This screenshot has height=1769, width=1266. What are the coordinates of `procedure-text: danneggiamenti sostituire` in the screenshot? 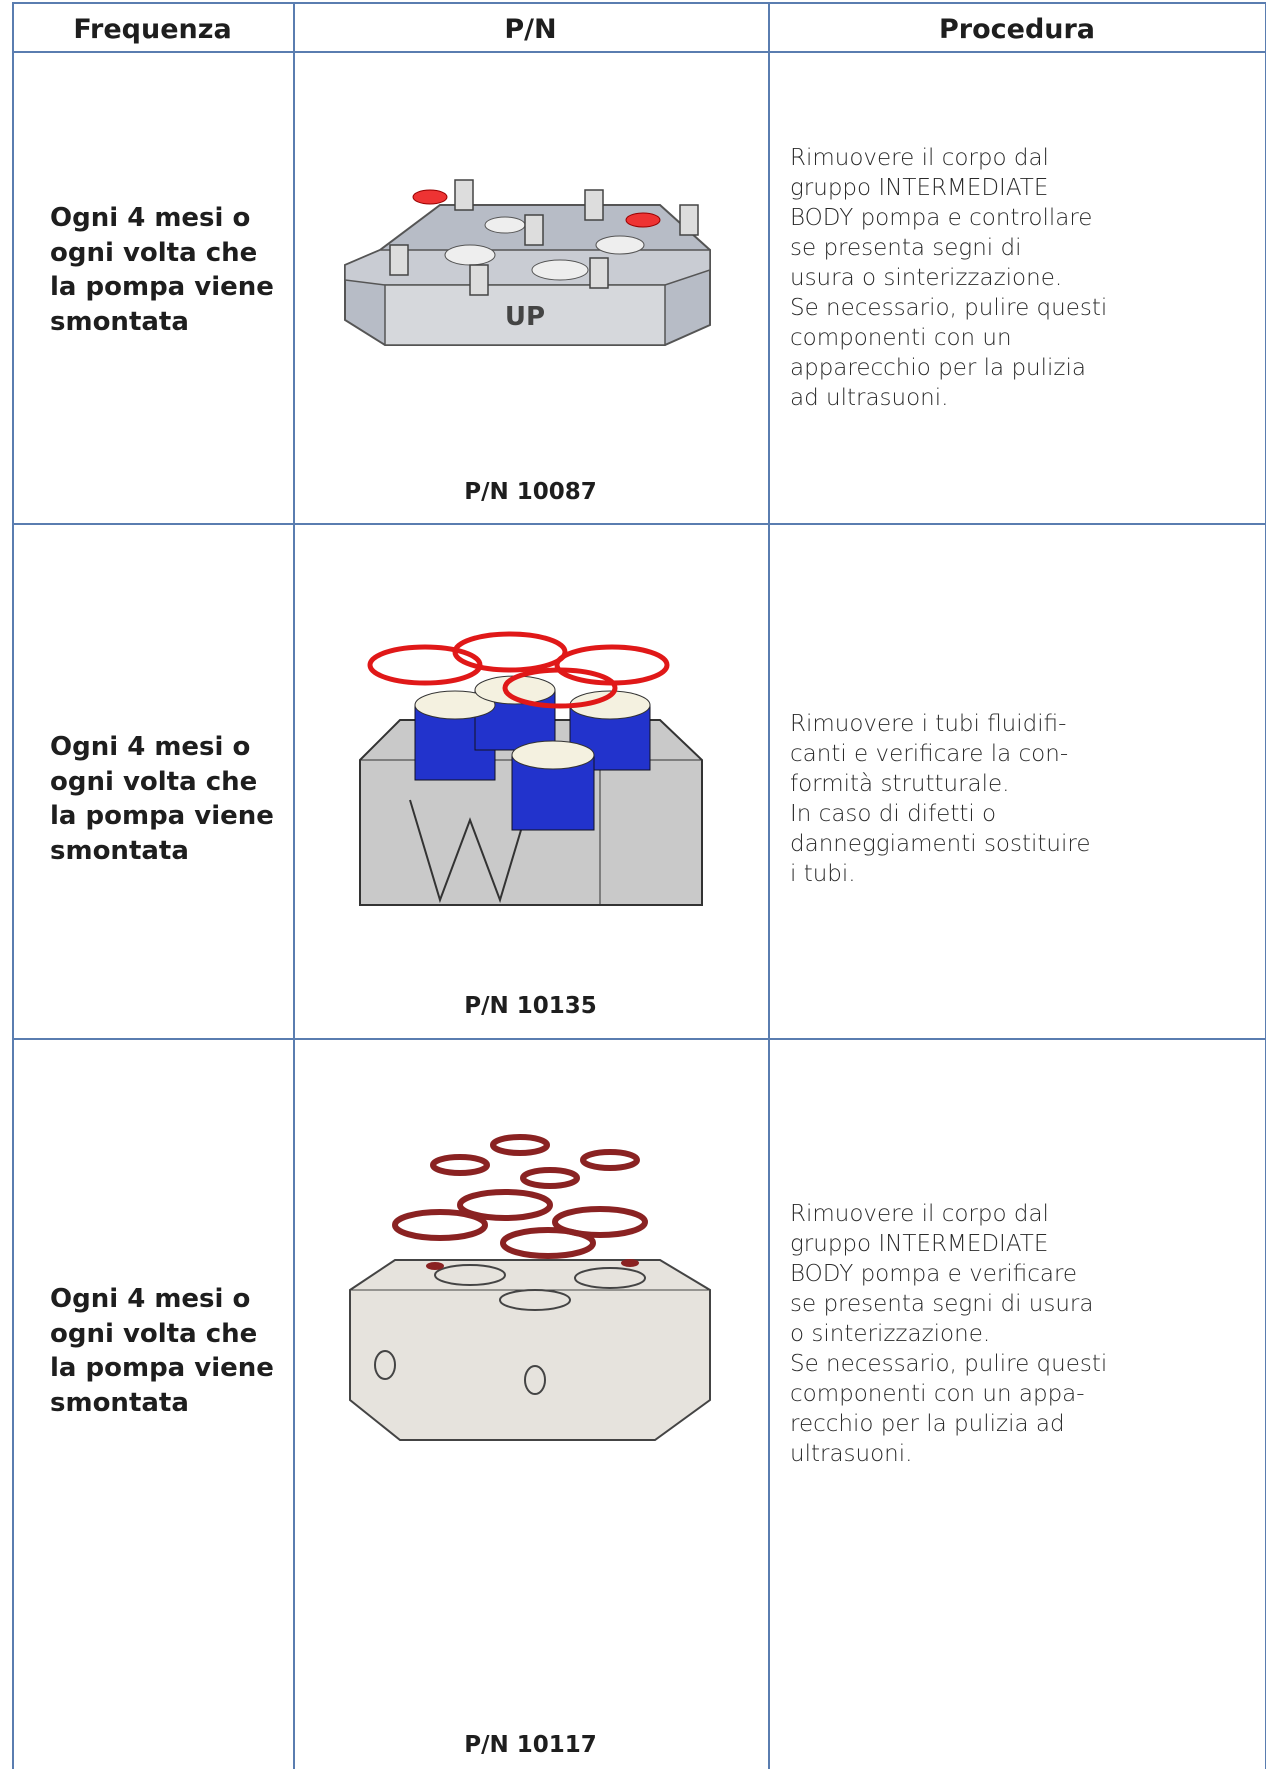 It's located at (940, 844).